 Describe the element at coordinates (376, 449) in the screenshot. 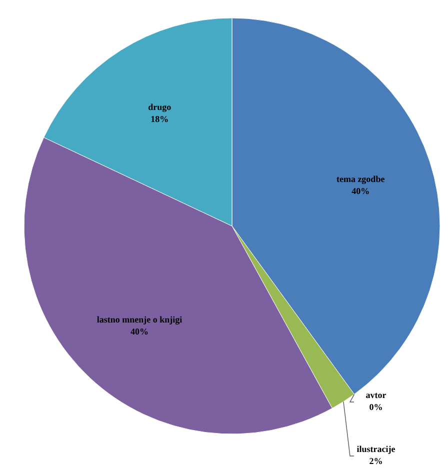

I see `slice-label: ilustracije` at that location.